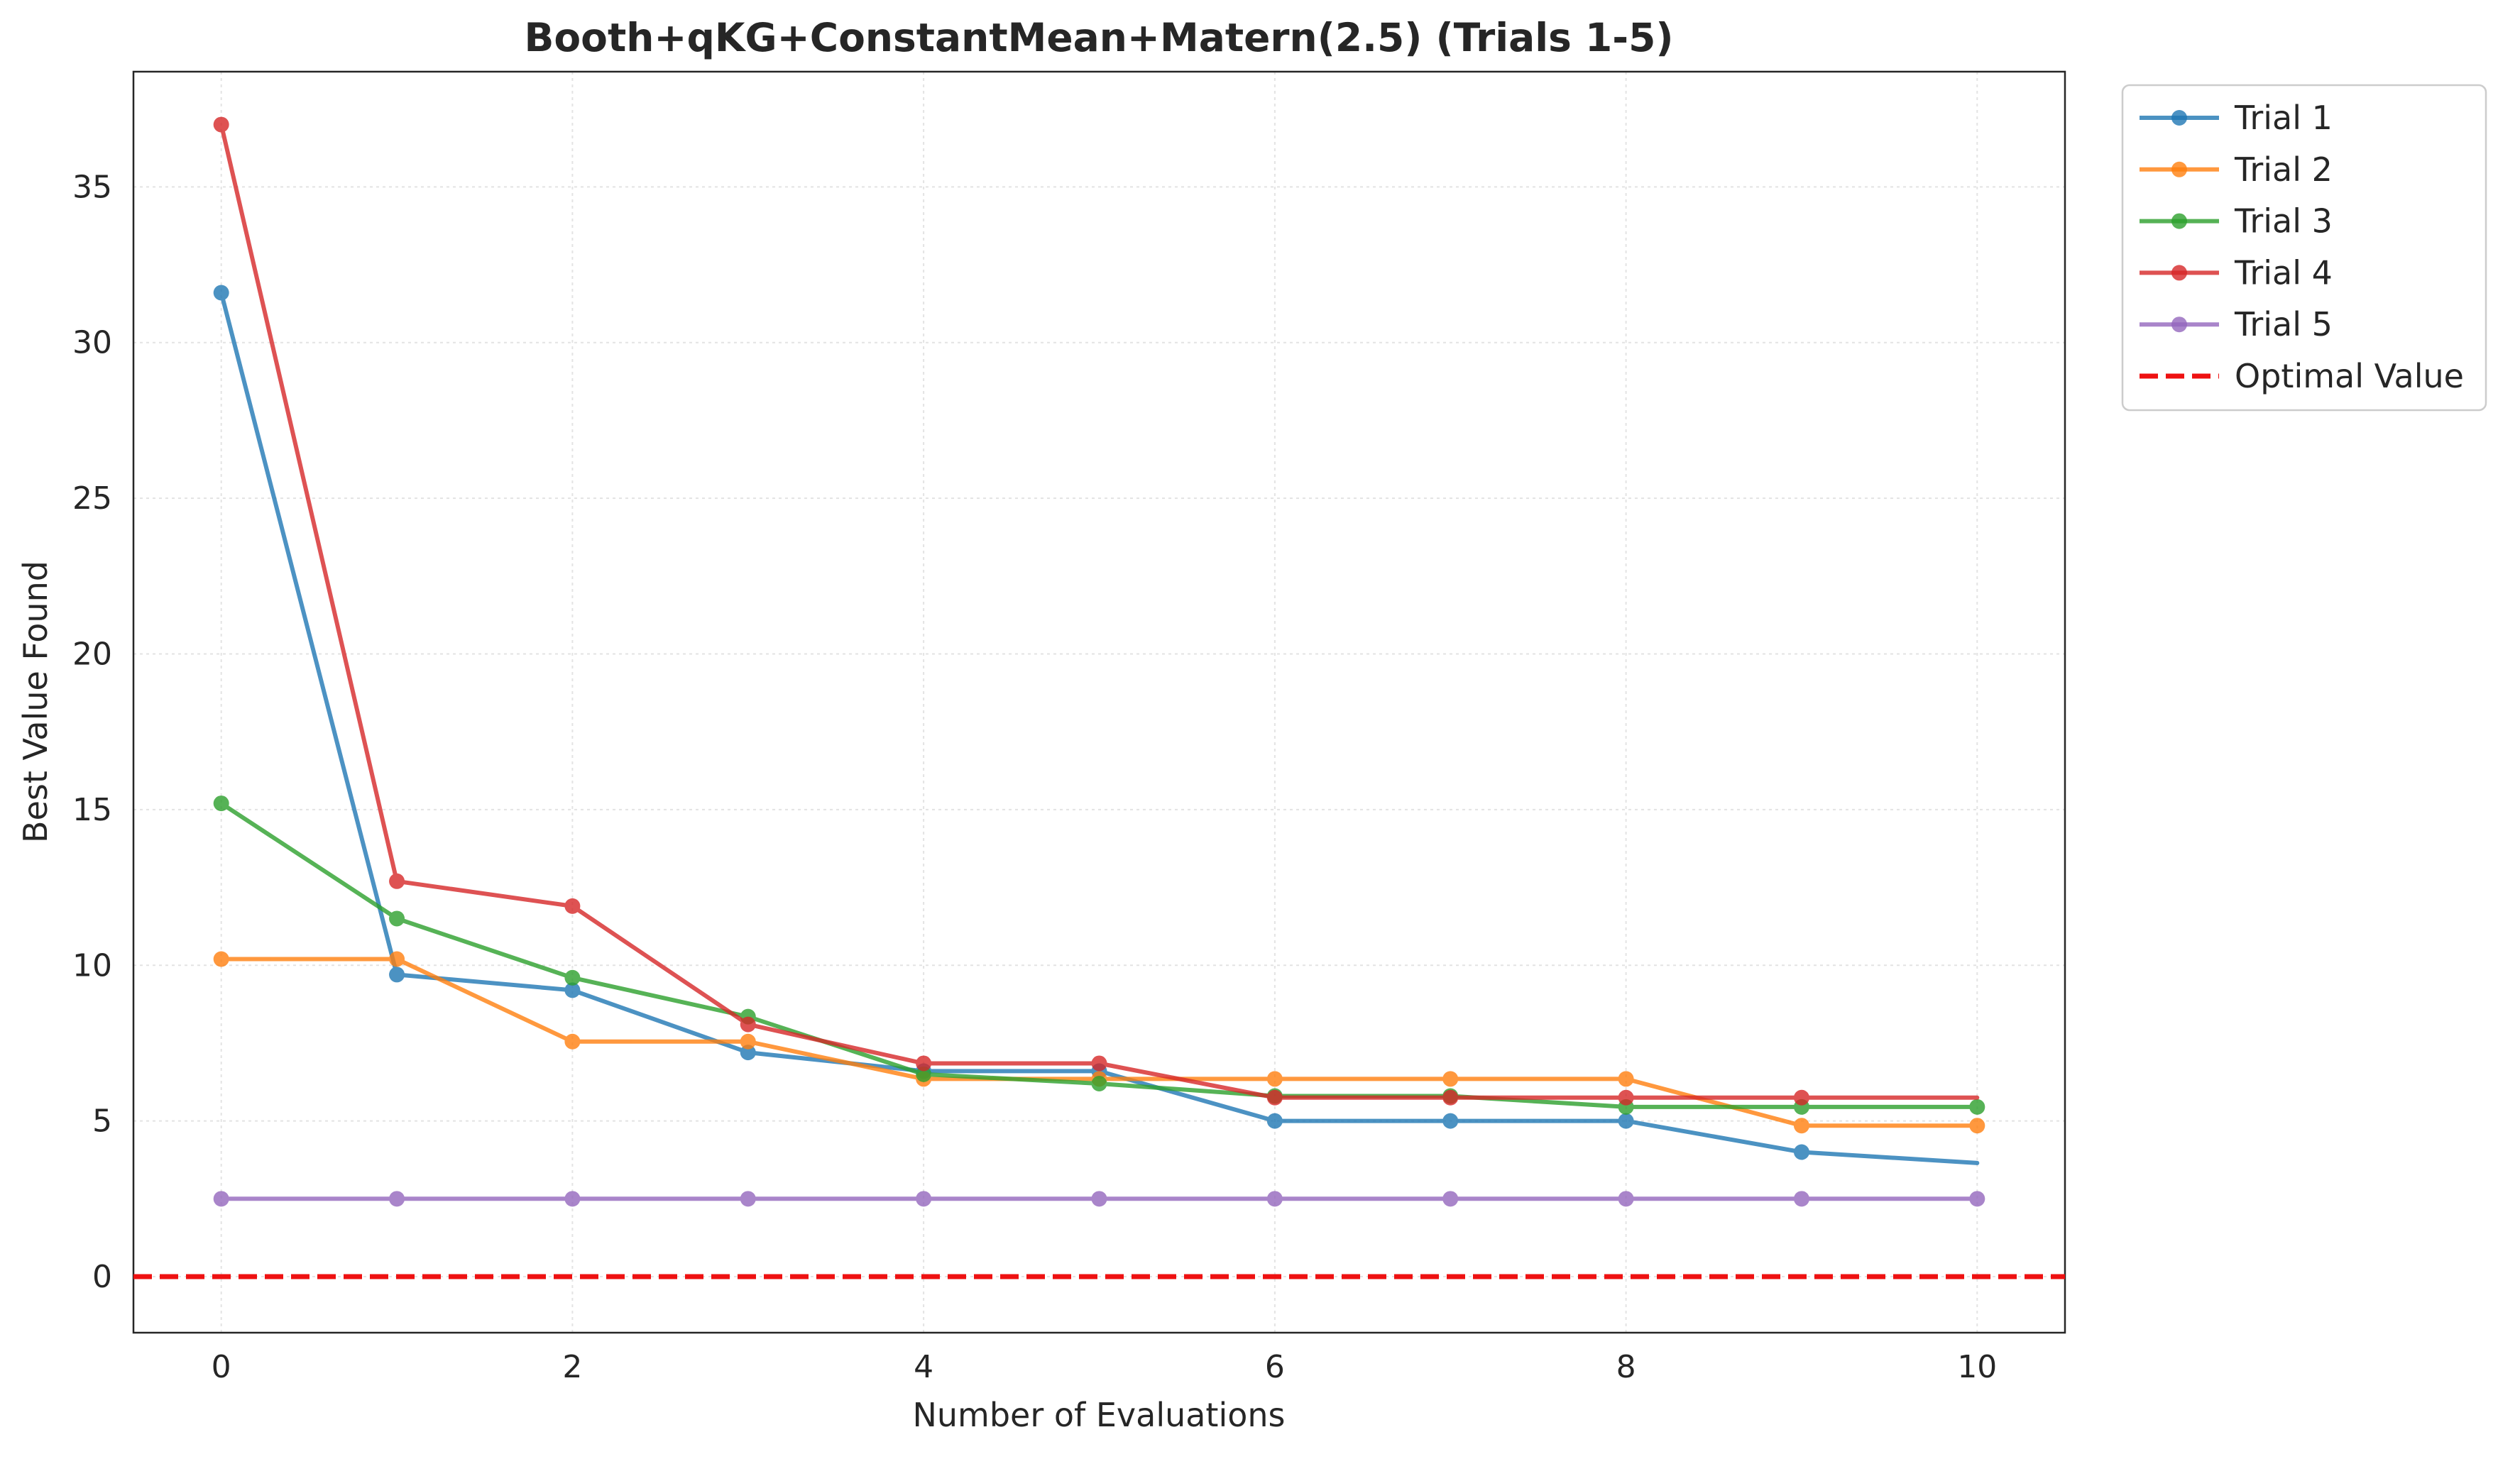 Image resolution: width=2520 pixels, height=1459 pixels. Describe the element at coordinates (102, 1277) in the screenshot. I see `y-tick-label-0: 0` at that location.